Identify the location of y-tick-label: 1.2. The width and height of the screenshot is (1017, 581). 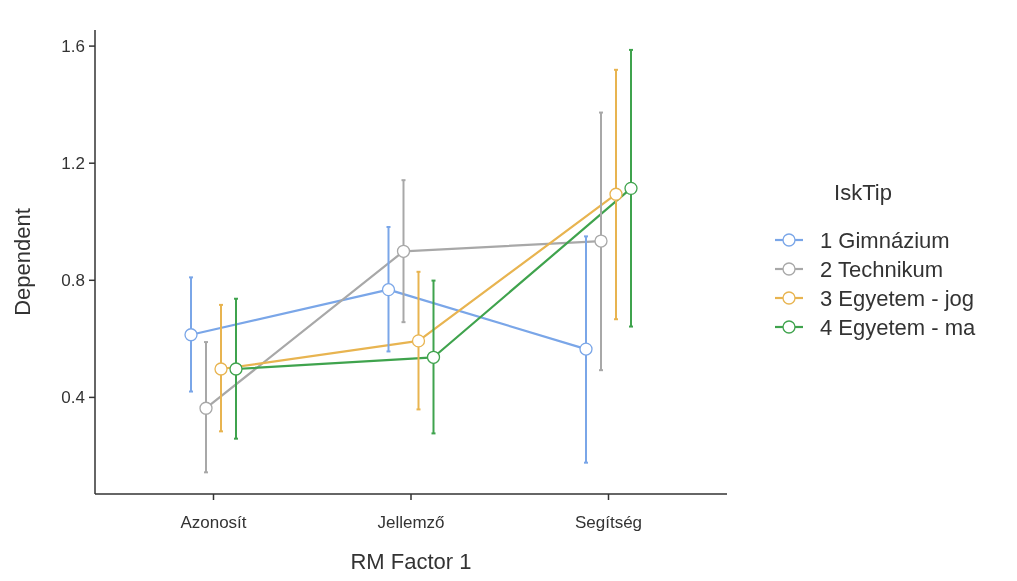
(73, 164).